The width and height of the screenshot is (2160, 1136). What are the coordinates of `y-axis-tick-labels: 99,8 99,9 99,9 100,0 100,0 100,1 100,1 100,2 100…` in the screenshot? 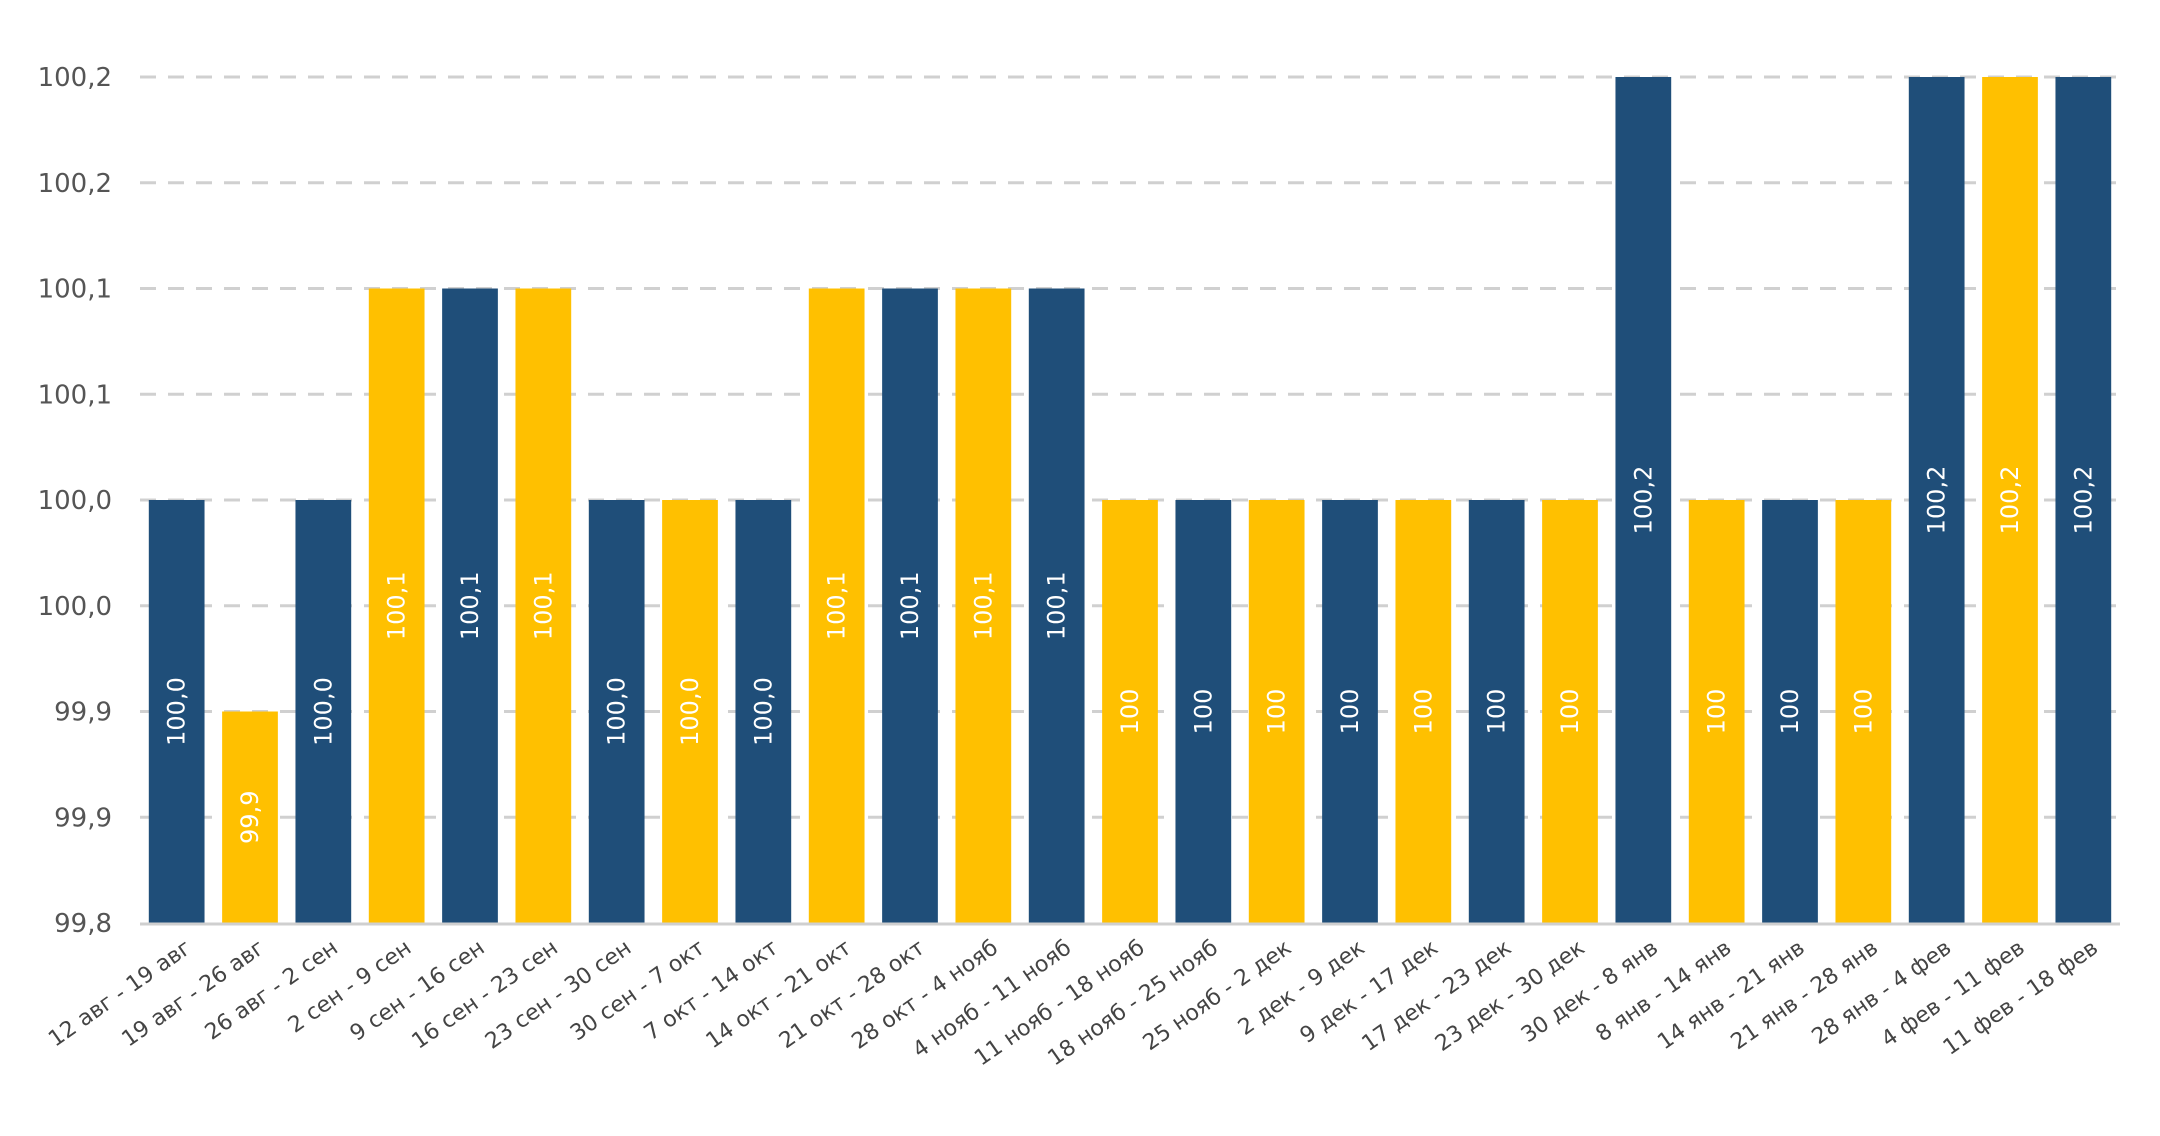 It's located at (75, 501).